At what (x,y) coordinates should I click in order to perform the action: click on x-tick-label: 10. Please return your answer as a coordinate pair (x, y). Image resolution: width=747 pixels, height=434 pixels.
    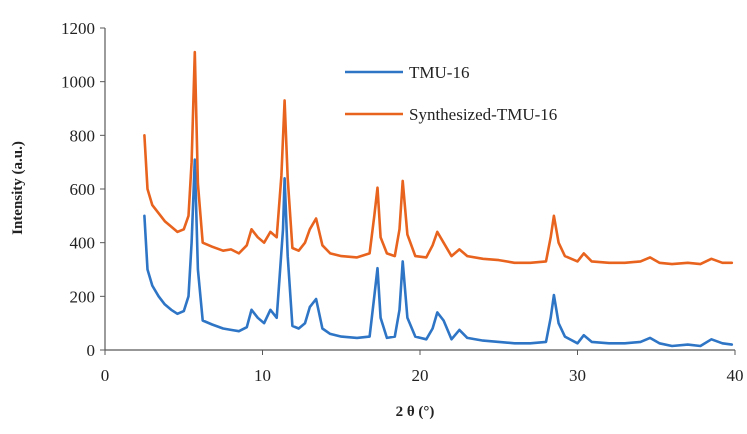
    Looking at the image, I should click on (262, 375).